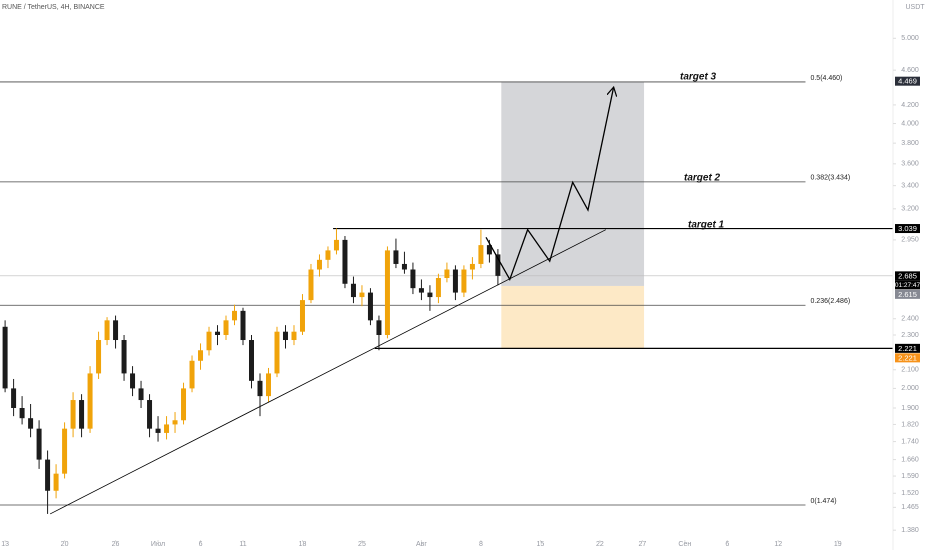  I want to click on y-tick-label: 2.100, so click(910, 370).